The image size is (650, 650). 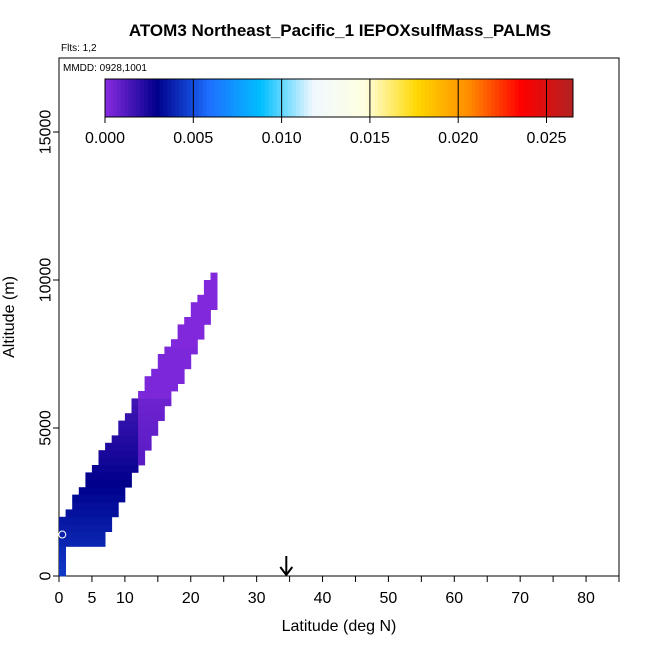 I want to click on arrow-head, so click(x=286, y=571).